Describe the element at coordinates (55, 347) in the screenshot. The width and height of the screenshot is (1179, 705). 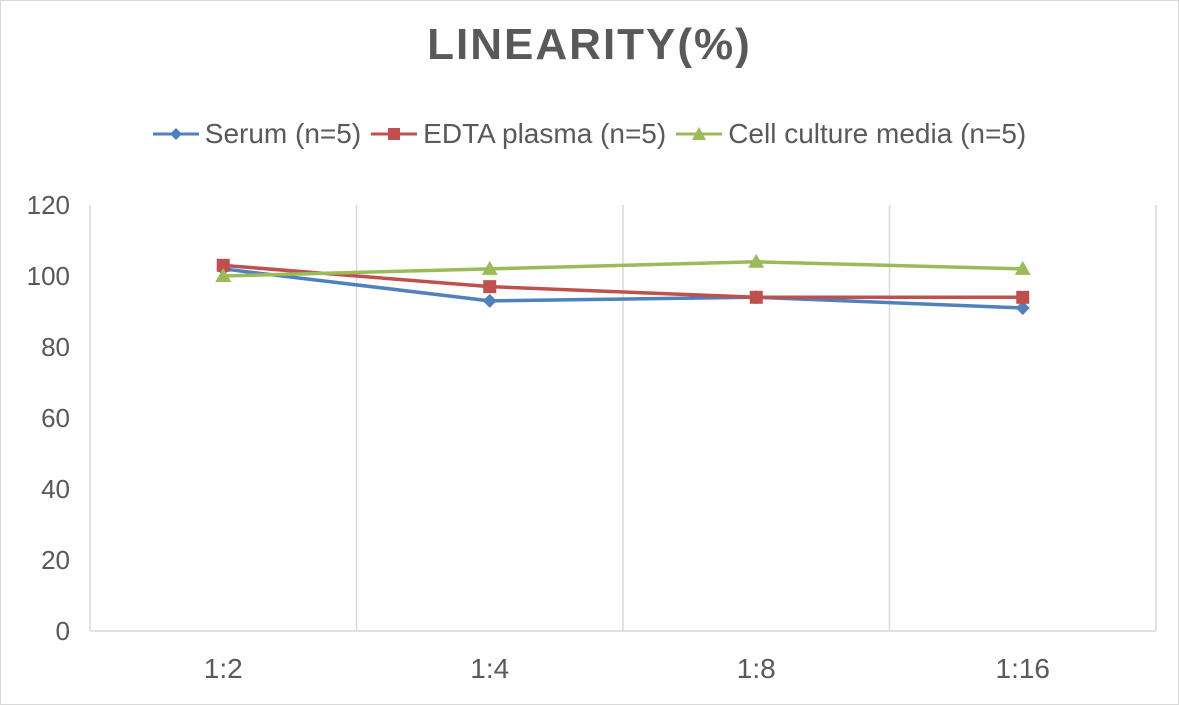
I see `y-tick-label: 80` at that location.